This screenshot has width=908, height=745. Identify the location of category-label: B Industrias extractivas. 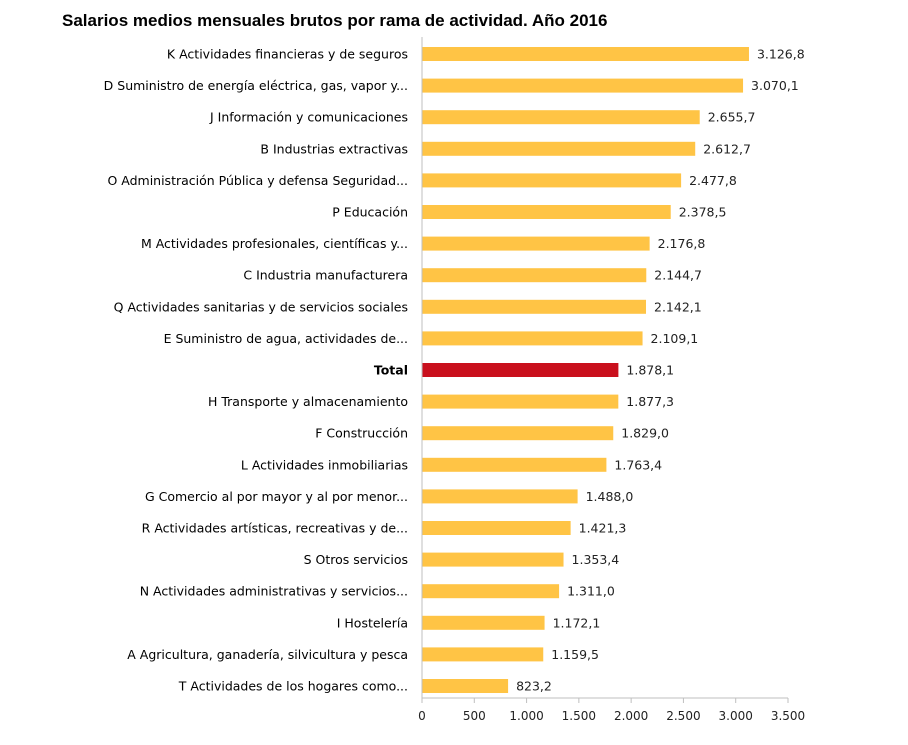
(334, 148).